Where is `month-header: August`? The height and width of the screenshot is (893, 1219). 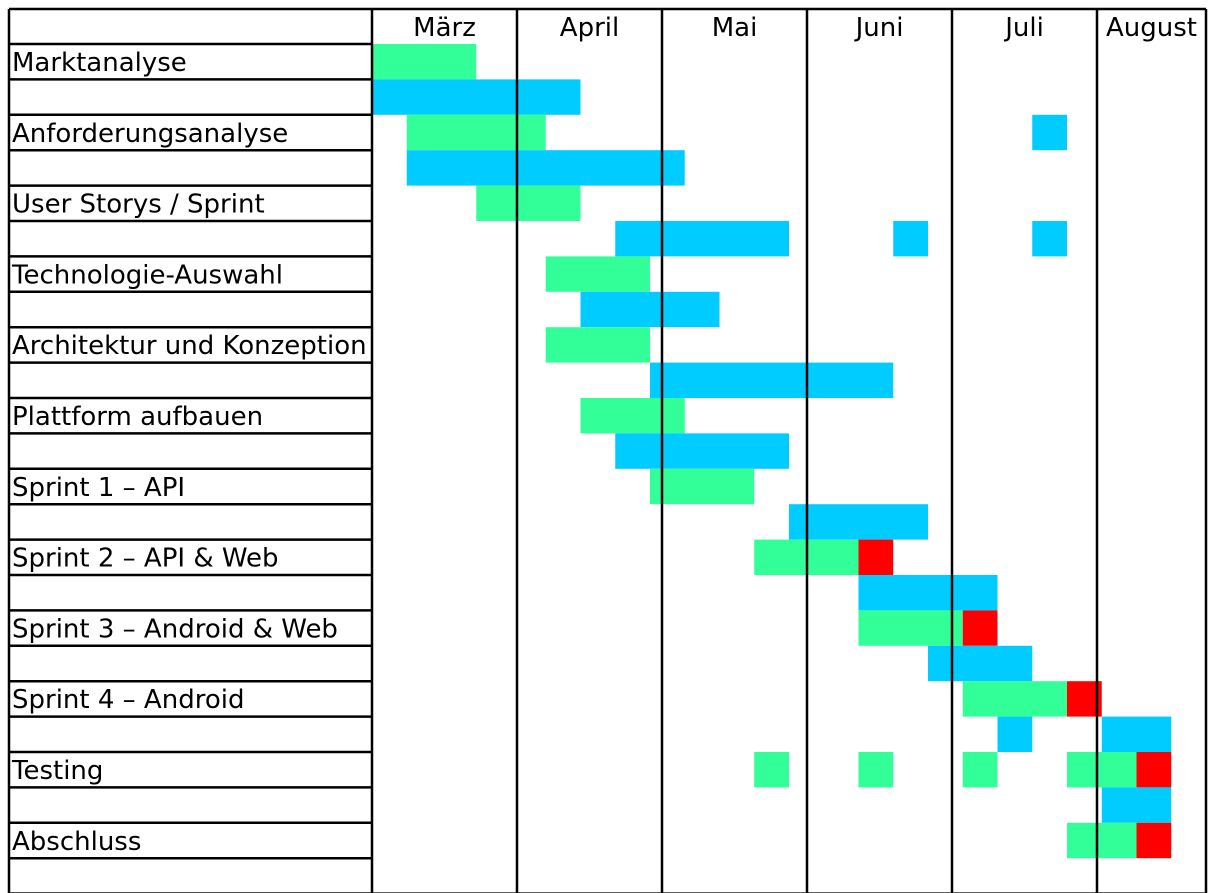 month-header: August is located at coordinates (1151, 28).